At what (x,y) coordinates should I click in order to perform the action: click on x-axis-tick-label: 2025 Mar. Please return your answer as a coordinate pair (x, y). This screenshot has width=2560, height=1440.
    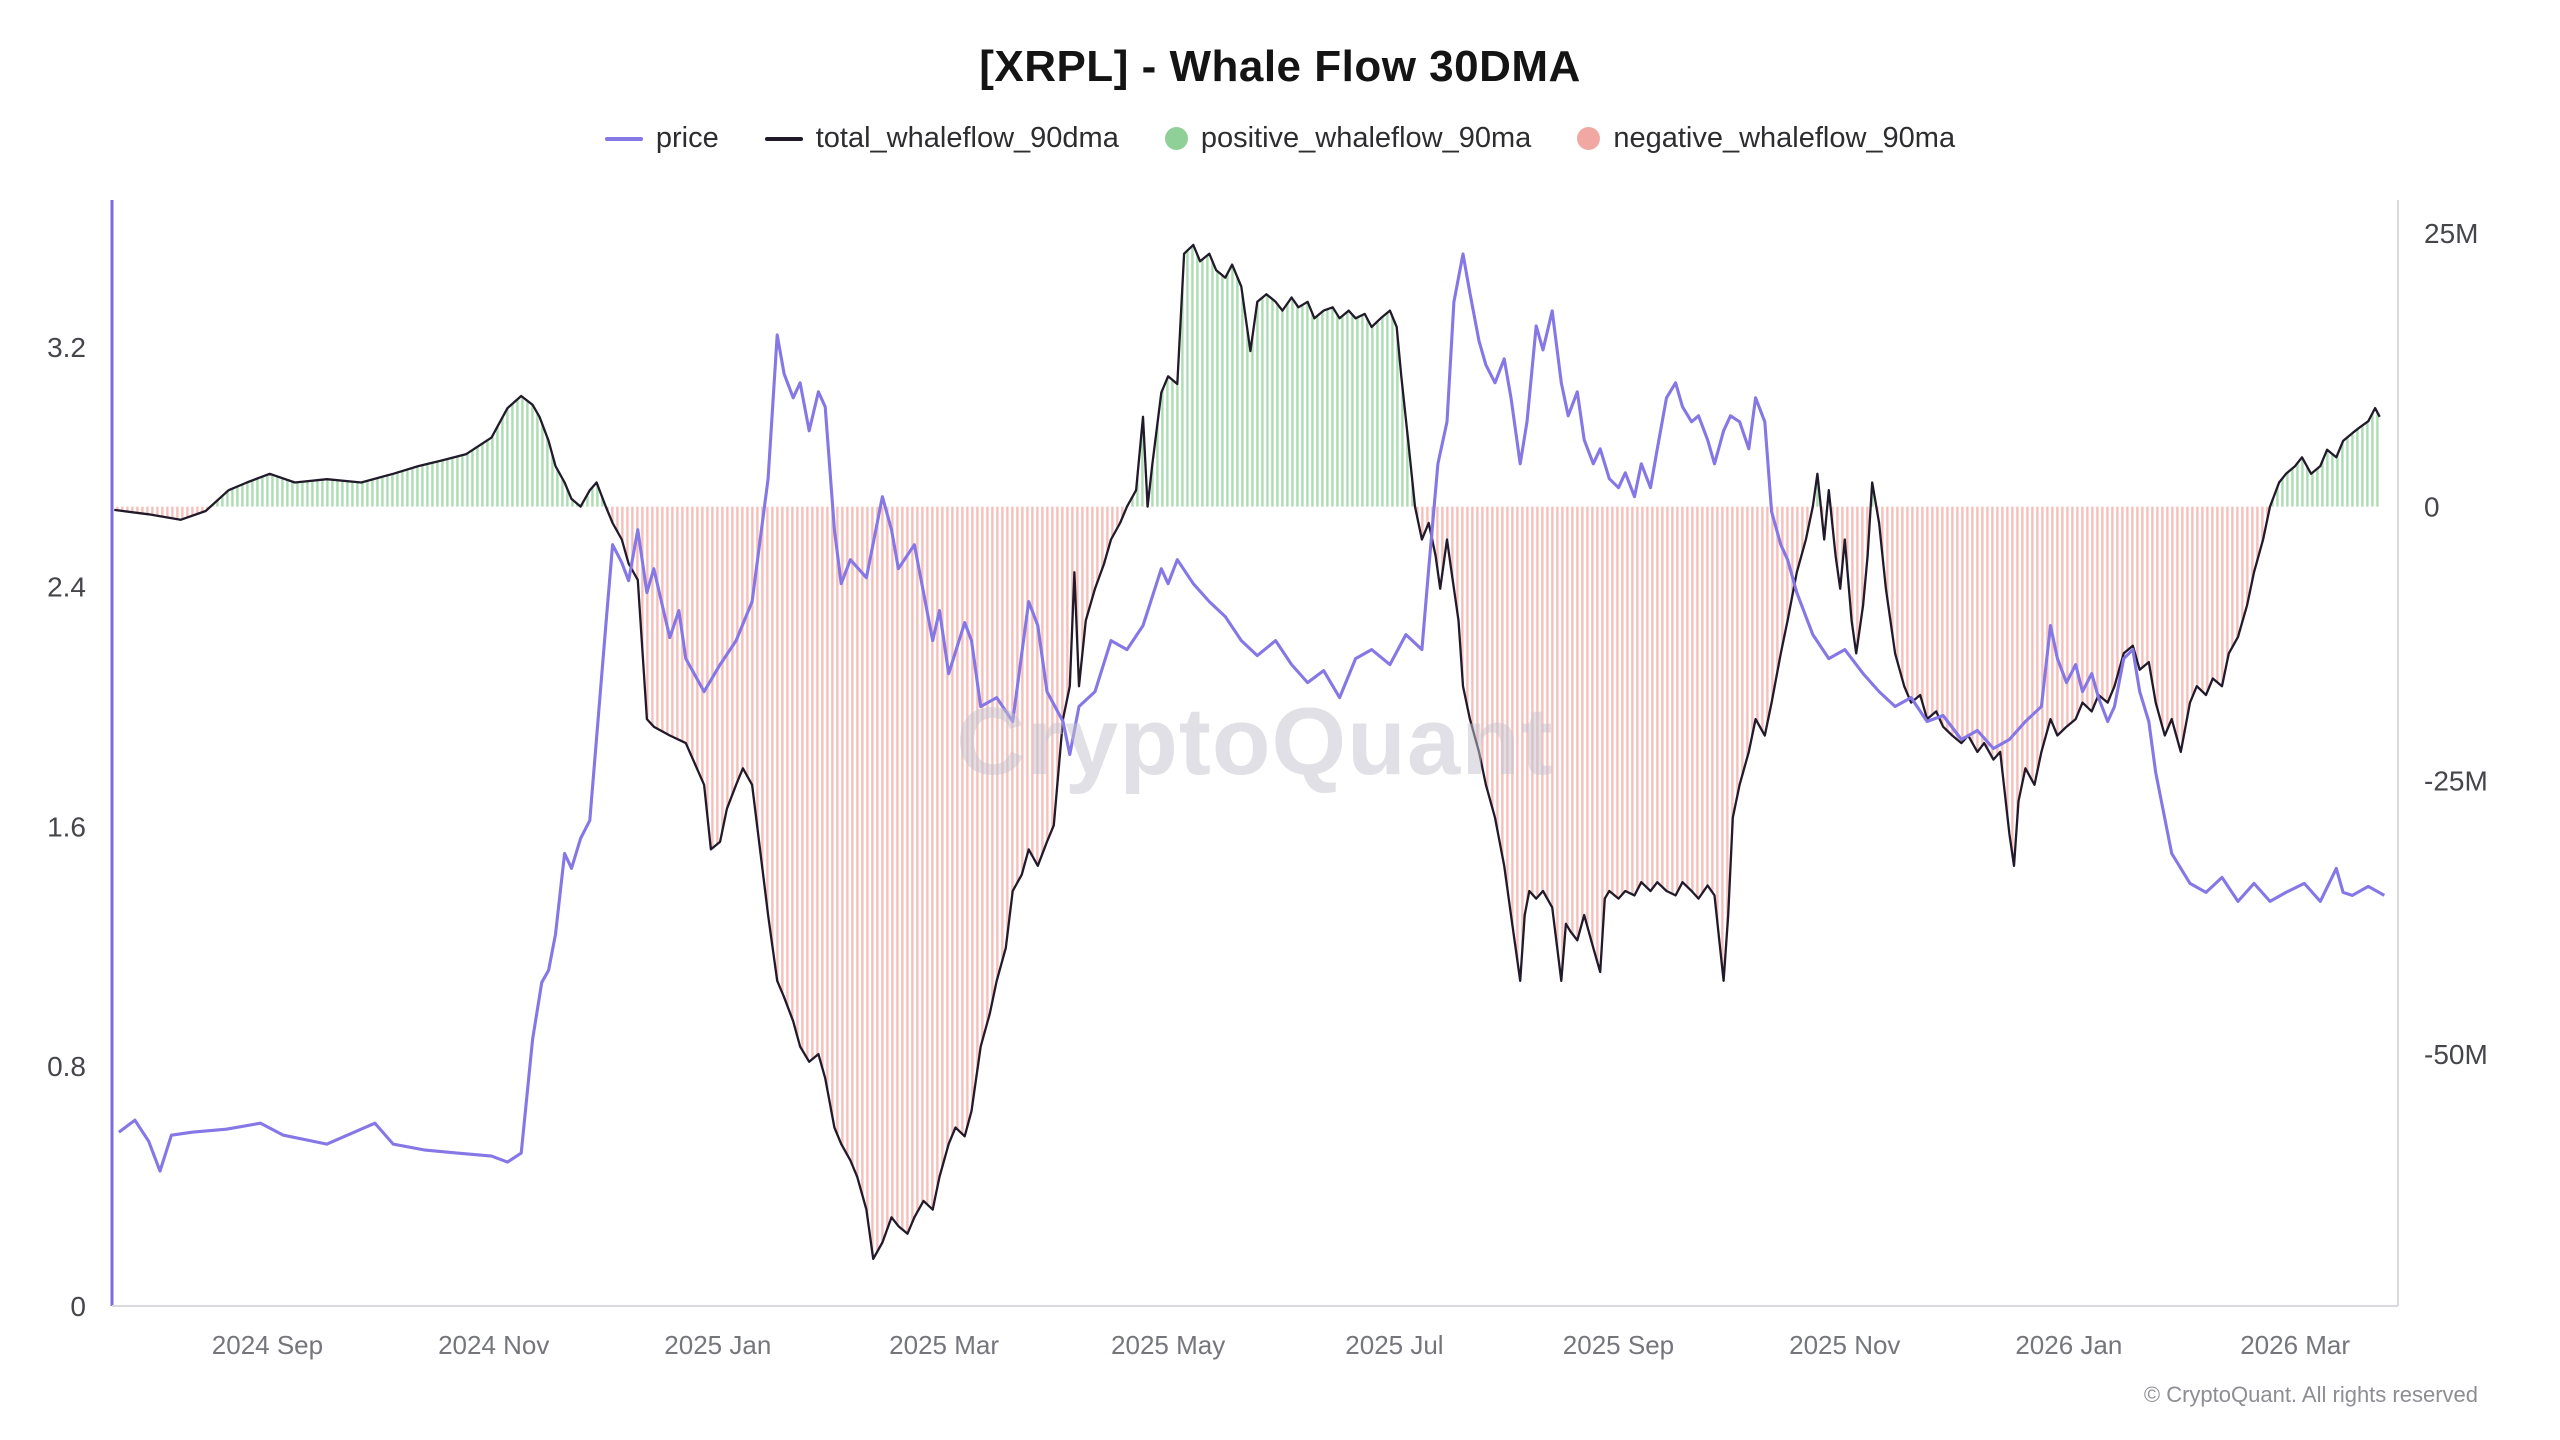
    Looking at the image, I should click on (944, 1345).